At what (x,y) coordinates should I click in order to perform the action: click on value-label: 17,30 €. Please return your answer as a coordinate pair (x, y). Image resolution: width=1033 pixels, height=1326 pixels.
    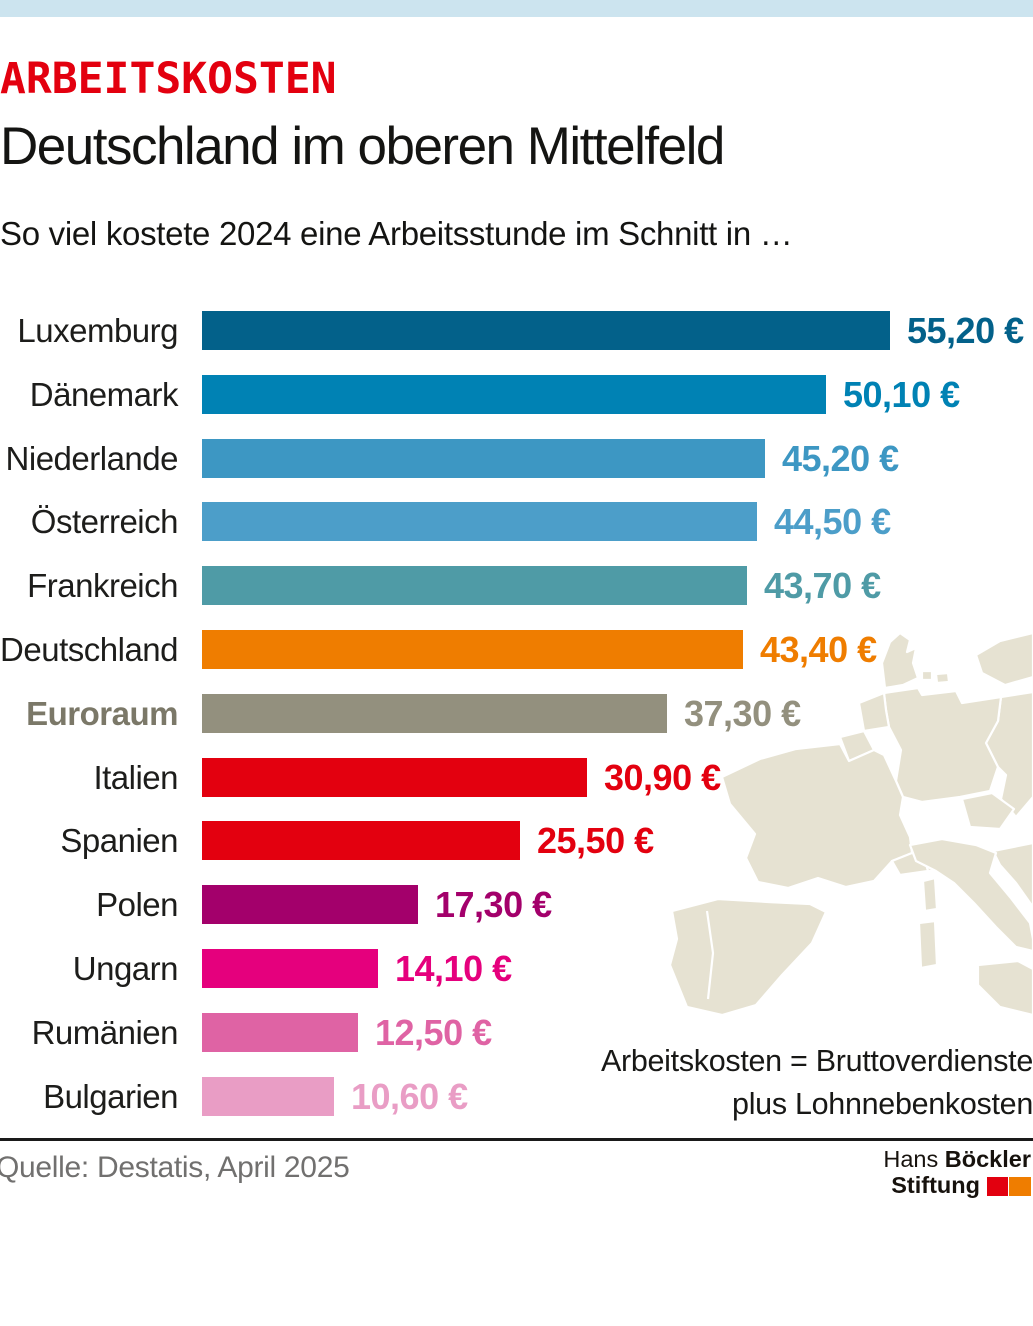
    Looking at the image, I should click on (493, 904).